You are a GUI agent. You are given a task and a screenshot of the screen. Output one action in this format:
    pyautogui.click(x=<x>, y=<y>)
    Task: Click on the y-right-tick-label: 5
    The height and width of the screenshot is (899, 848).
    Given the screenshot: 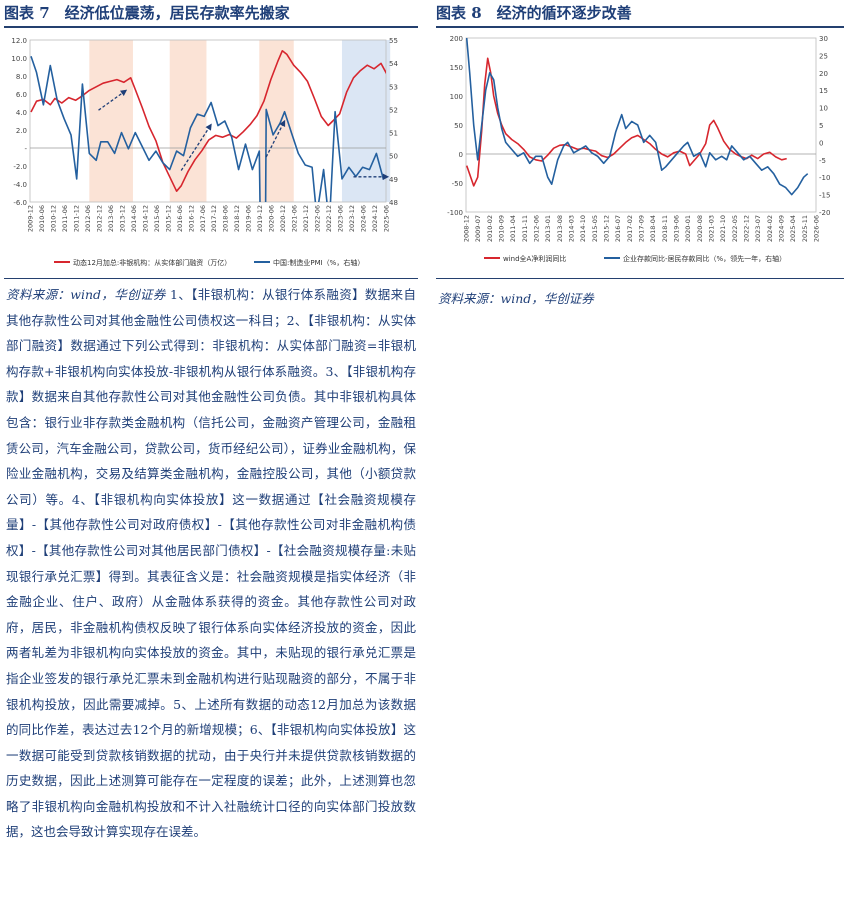 What is the action you would take?
    pyautogui.click(x=821, y=126)
    